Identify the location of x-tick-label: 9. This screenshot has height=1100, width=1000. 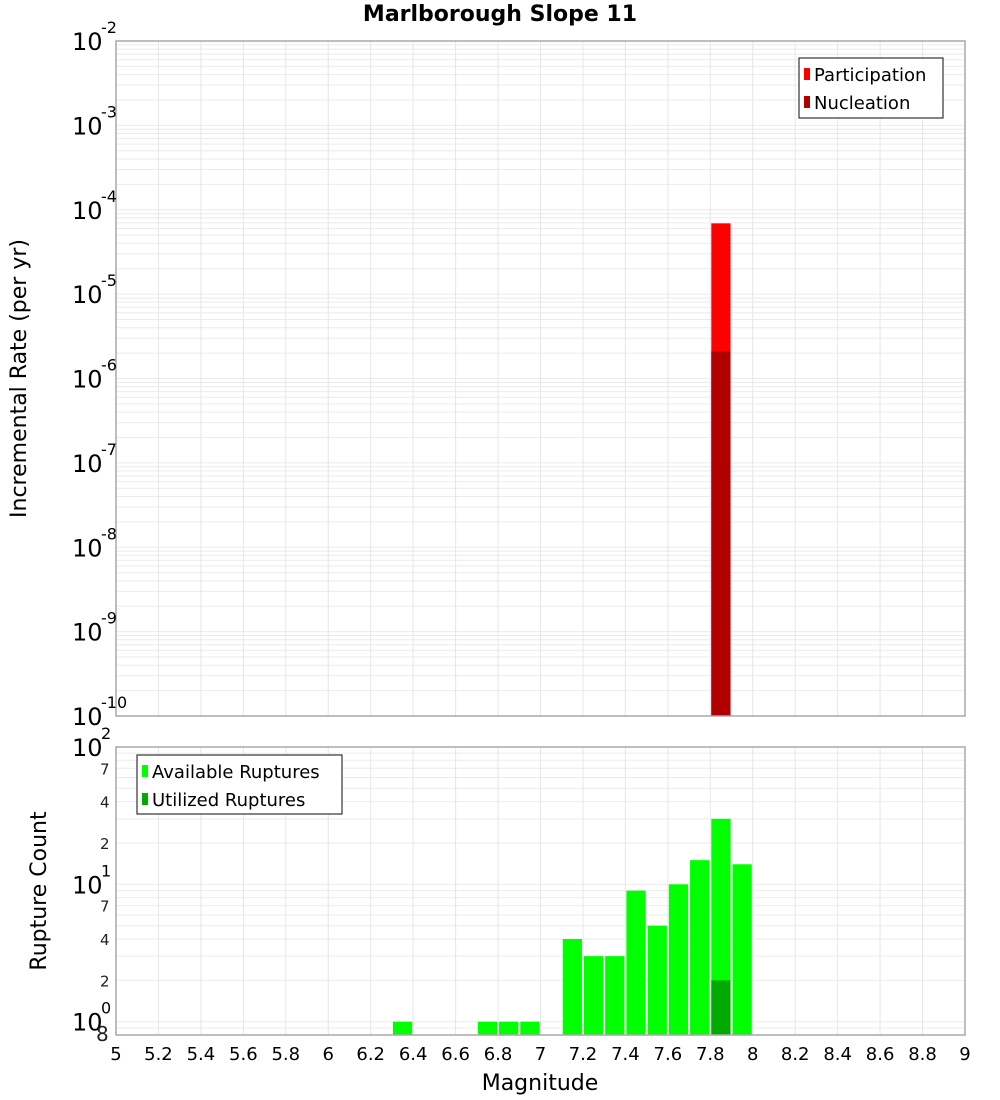
(964, 1054).